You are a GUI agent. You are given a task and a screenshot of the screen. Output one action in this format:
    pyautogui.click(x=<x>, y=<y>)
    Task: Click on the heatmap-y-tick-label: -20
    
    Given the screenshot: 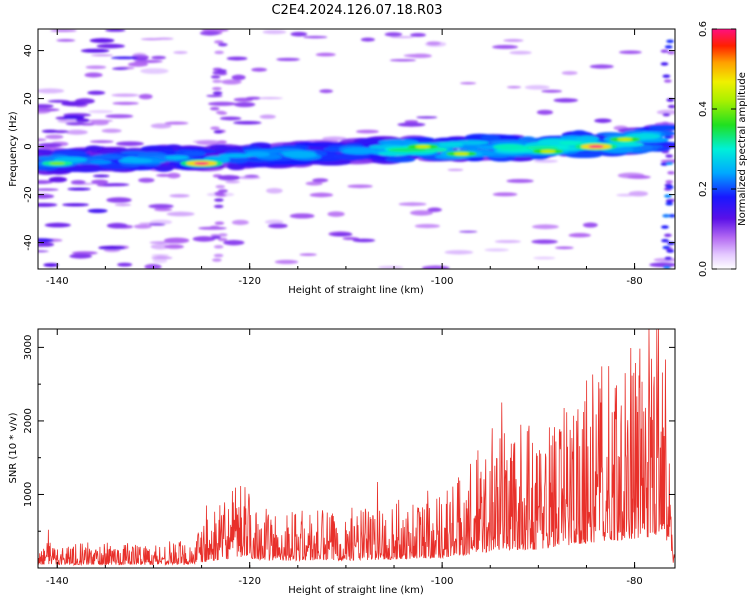 What is the action you would take?
    pyautogui.click(x=28, y=194)
    